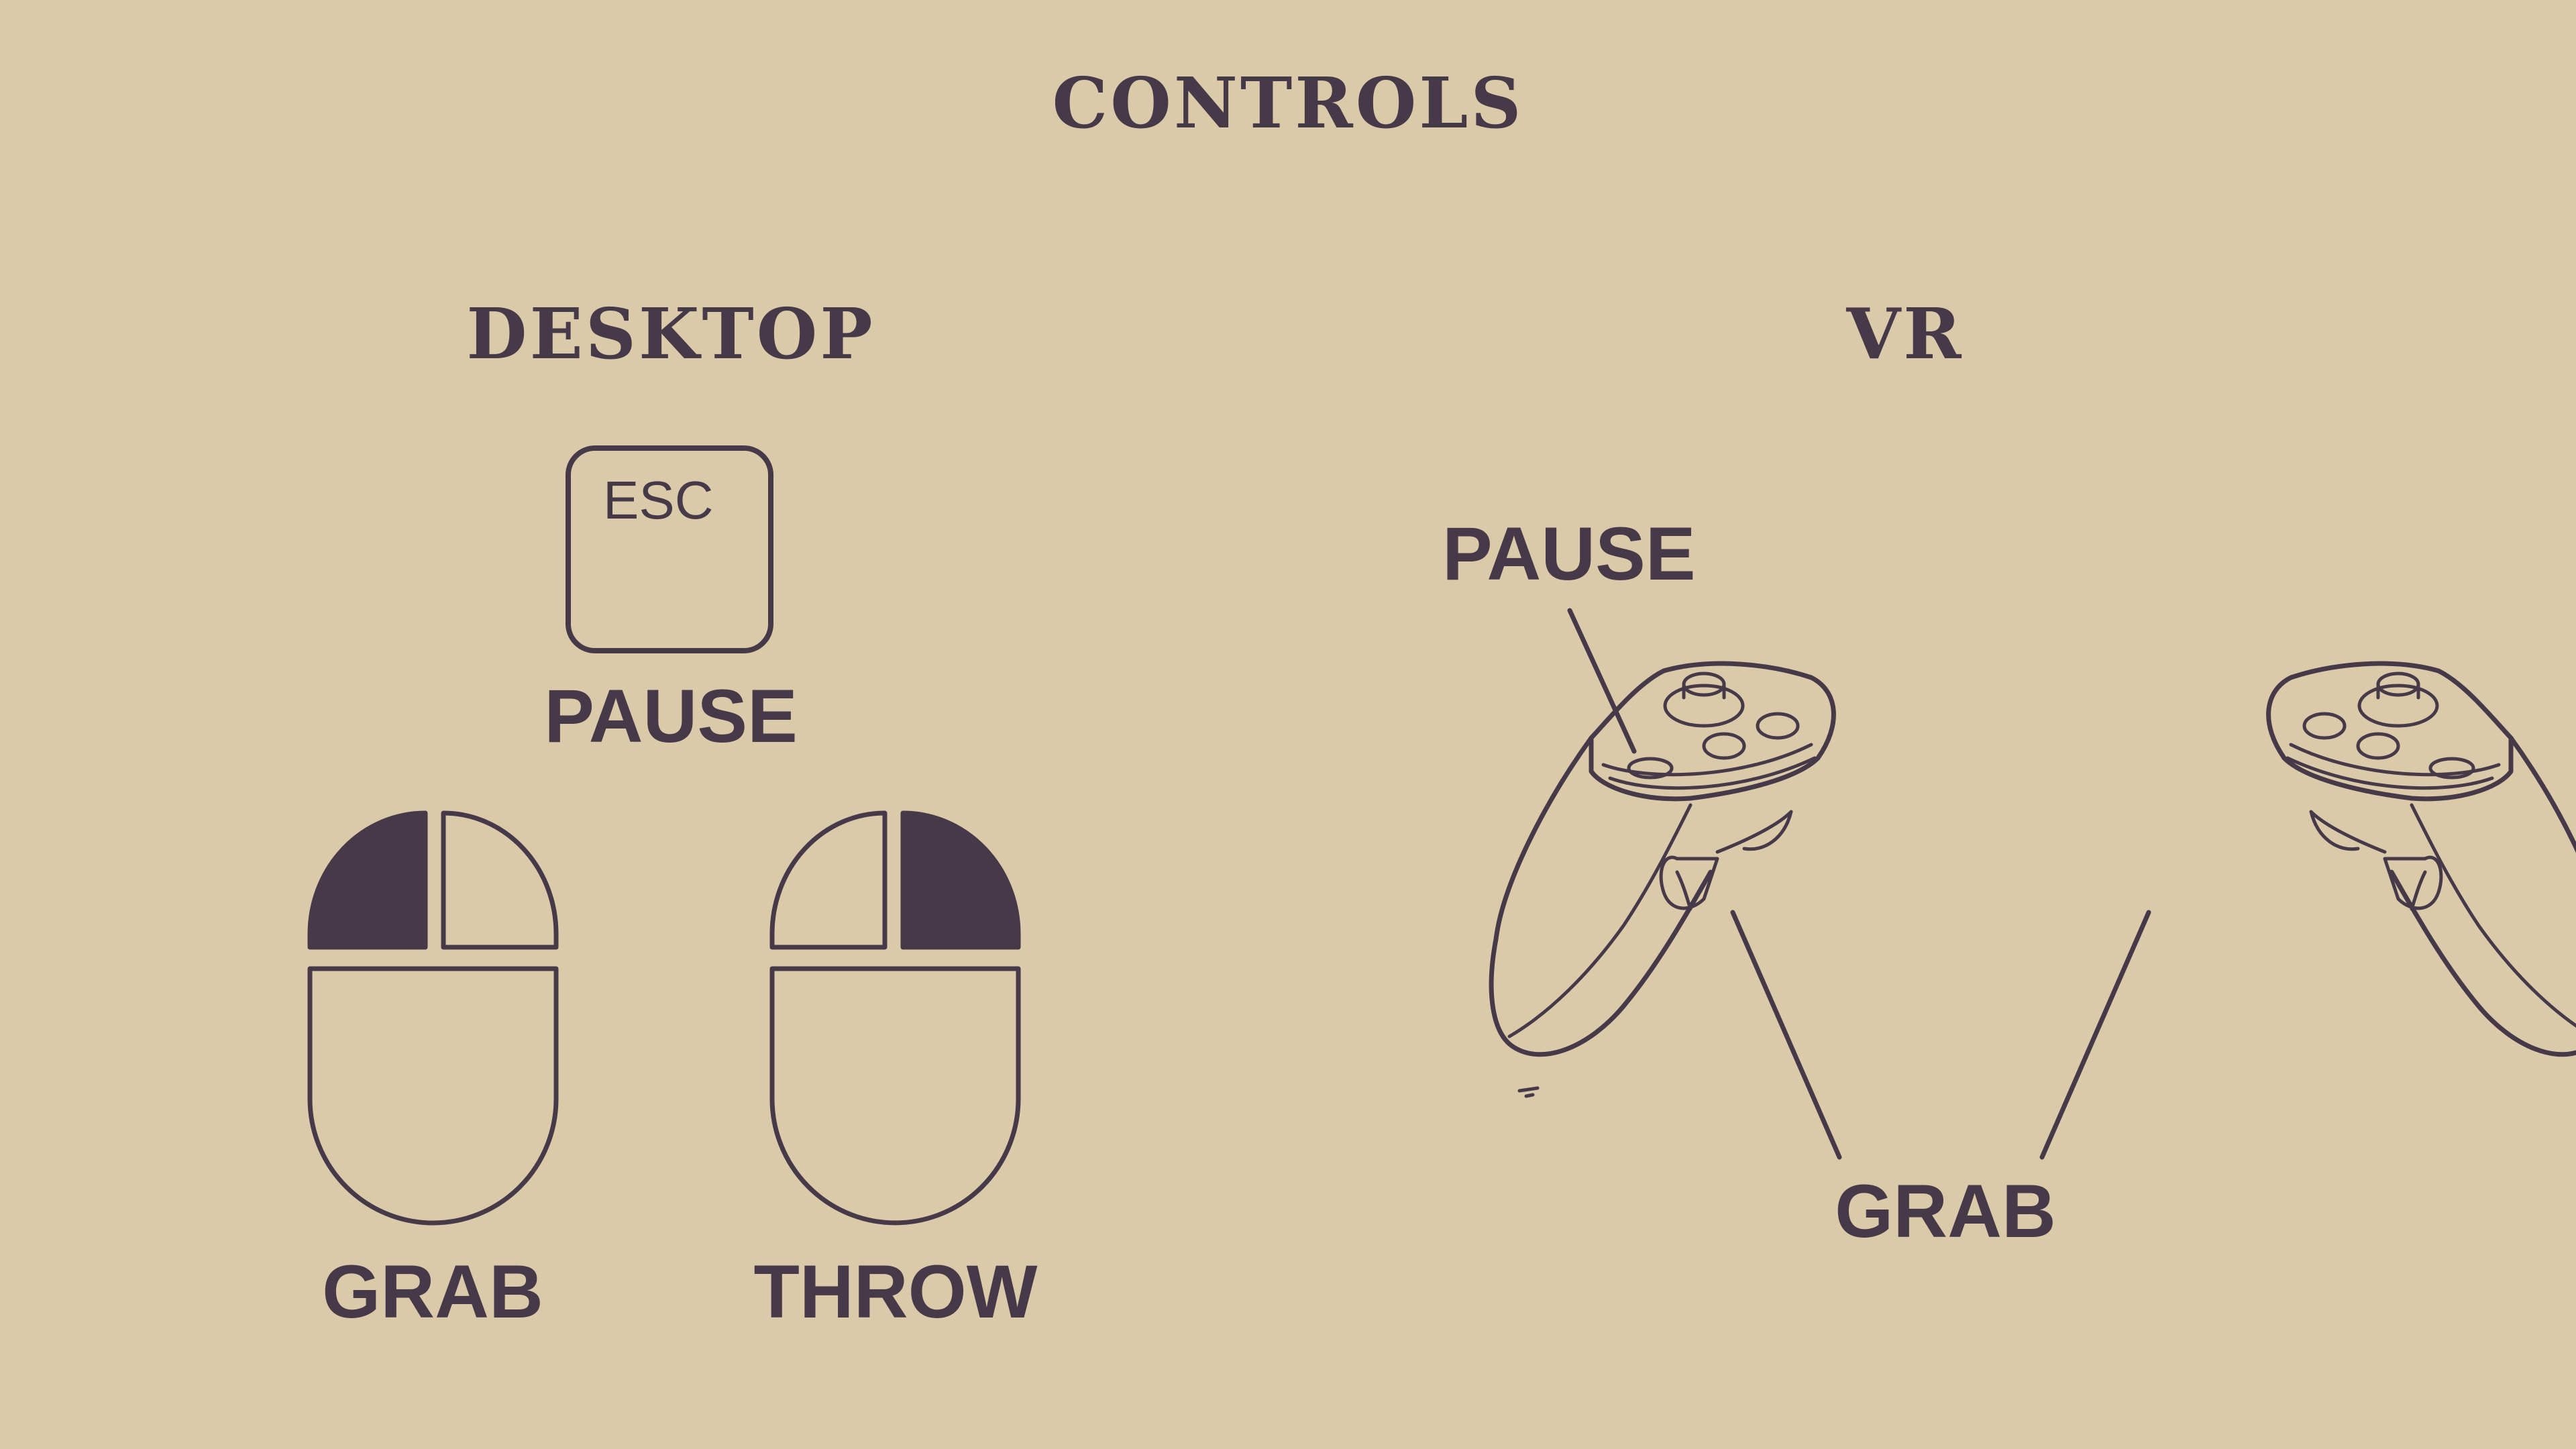  What do you see at coordinates (2095, 1035) in the screenshot?
I see `grab-leader-line-right` at bounding box center [2095, 1035].